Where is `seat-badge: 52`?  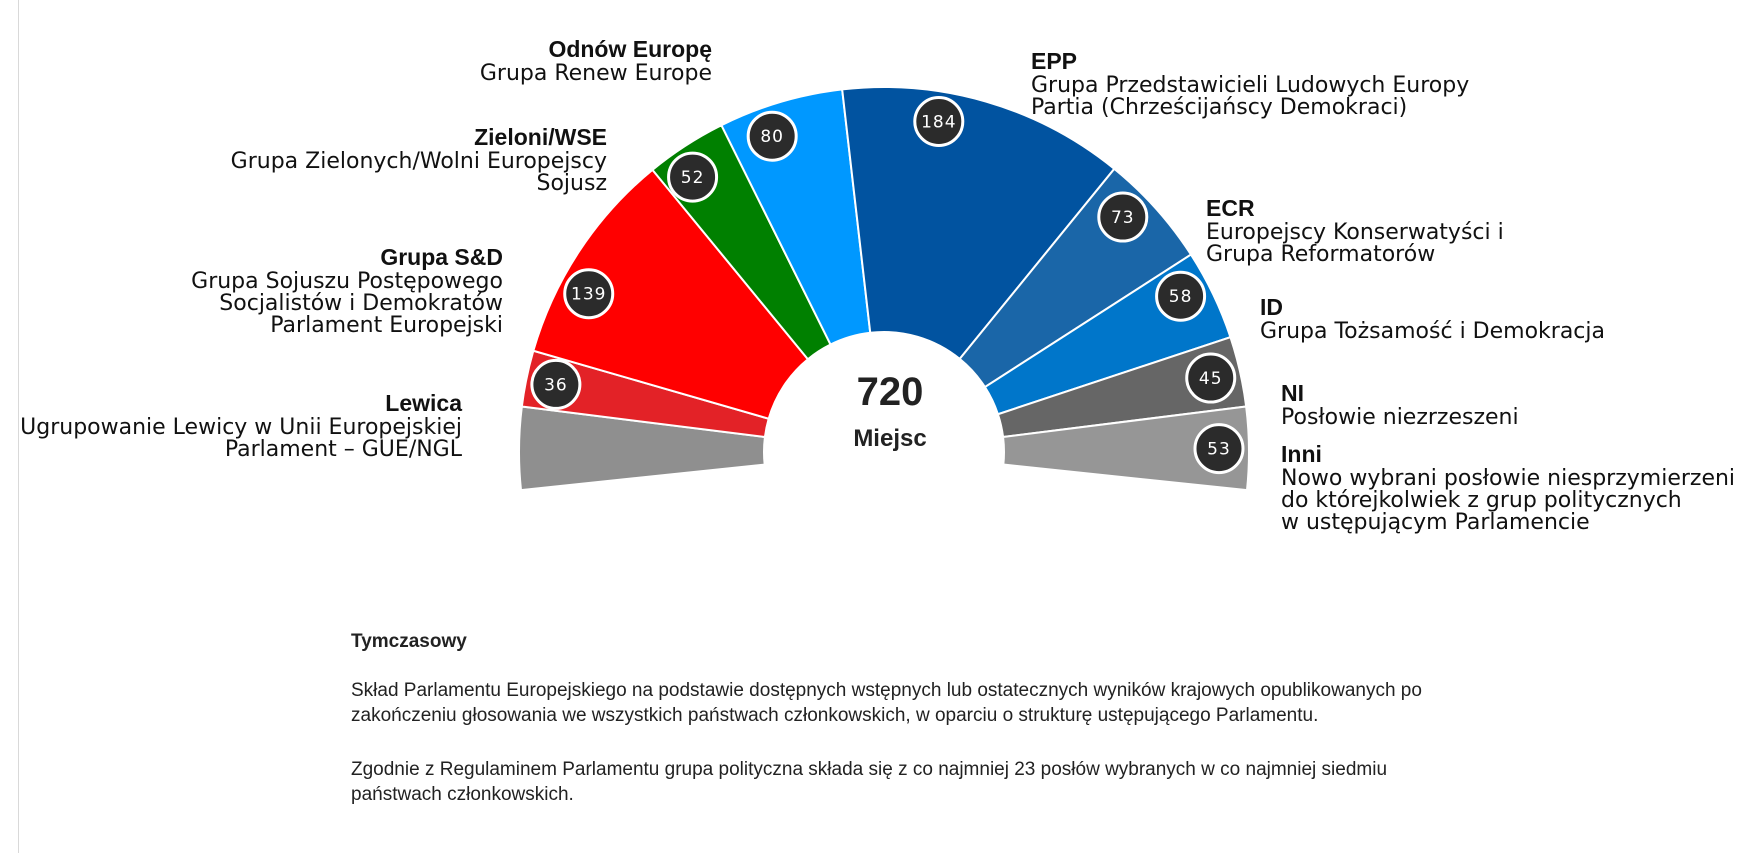 seat-badge: 52 is located at coordinates (693, 177).